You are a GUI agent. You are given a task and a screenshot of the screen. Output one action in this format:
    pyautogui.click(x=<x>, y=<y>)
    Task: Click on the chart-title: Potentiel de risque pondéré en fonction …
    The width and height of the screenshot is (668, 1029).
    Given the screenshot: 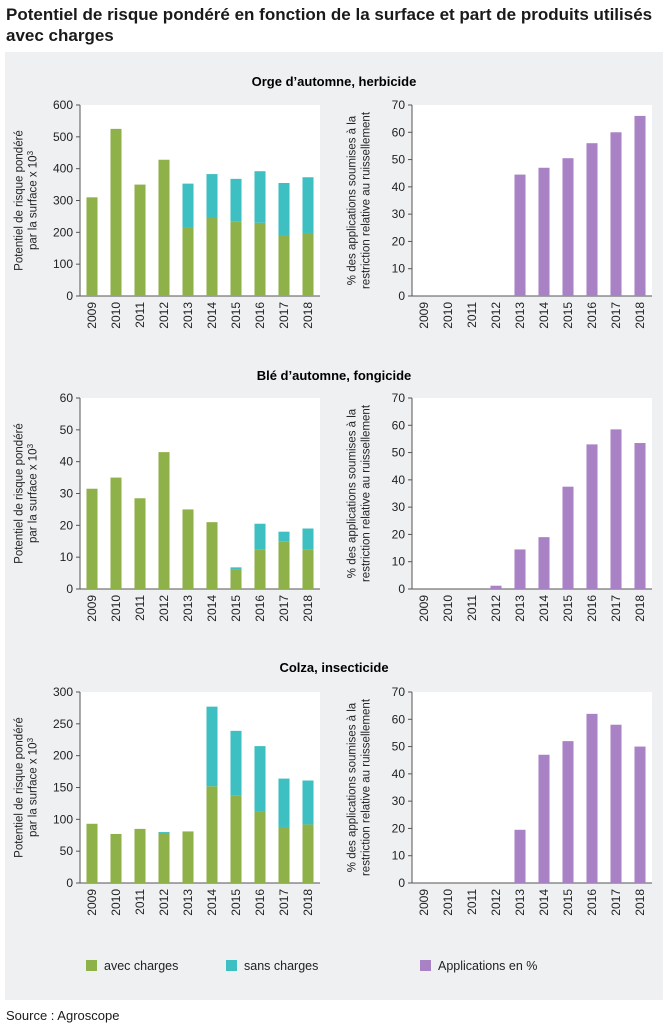 What is the action you would take?
    pyautogui.click(x=329, y=25)
    